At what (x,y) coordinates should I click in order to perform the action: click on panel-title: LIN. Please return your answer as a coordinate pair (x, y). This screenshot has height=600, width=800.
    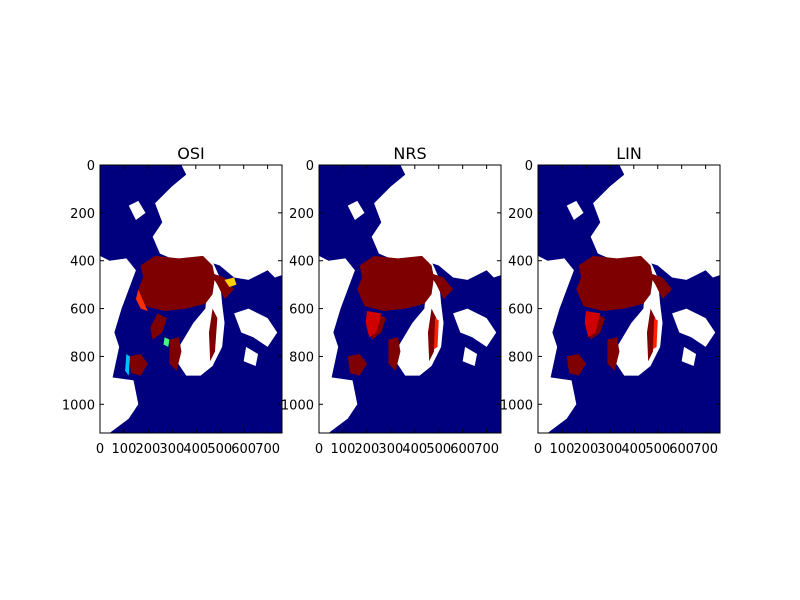
    Looking at the image, I should click on (629, 153).